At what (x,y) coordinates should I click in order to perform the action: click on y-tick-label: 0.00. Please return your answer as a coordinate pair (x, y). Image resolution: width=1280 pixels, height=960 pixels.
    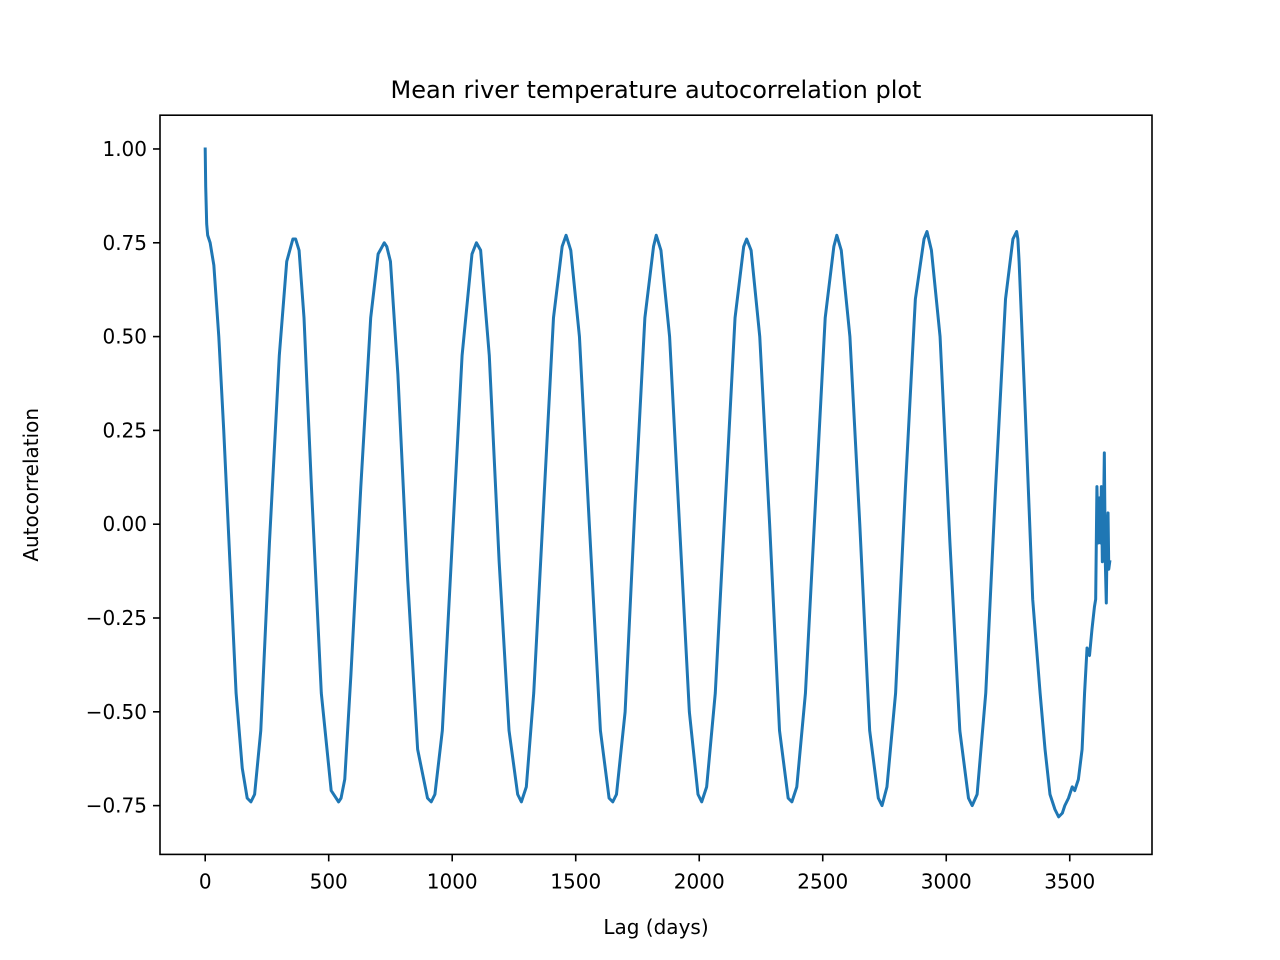
    Looking at the image, I should click on (124, 524).